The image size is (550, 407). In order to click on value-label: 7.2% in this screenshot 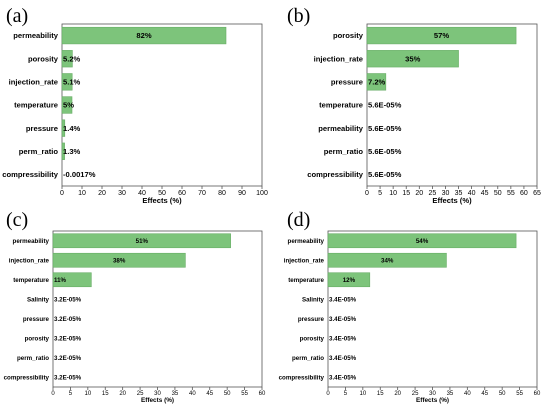, I will do `click(377, 82)`.